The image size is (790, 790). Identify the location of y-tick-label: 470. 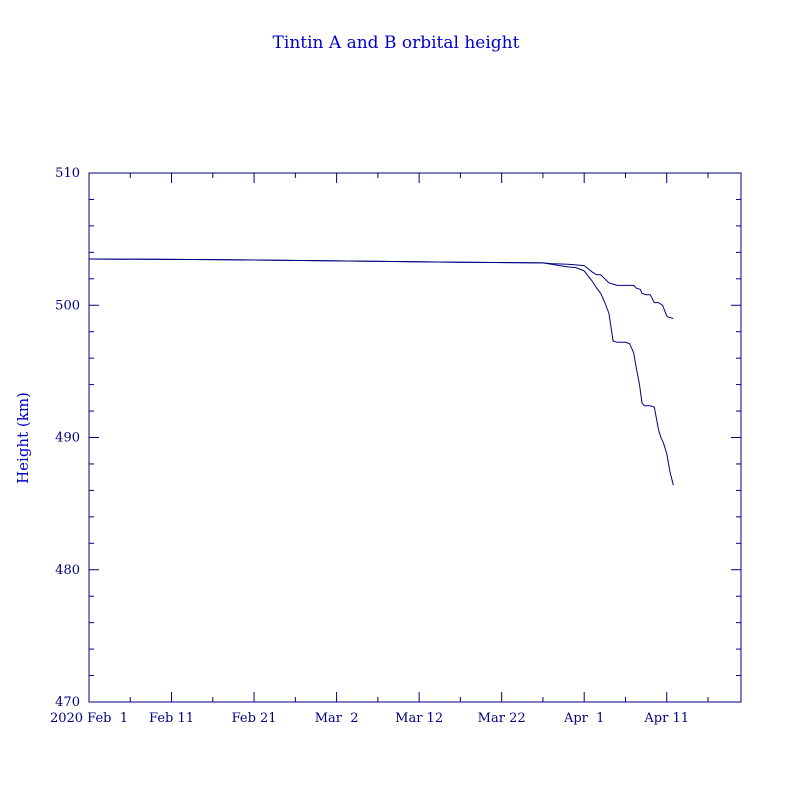
(67, 702).